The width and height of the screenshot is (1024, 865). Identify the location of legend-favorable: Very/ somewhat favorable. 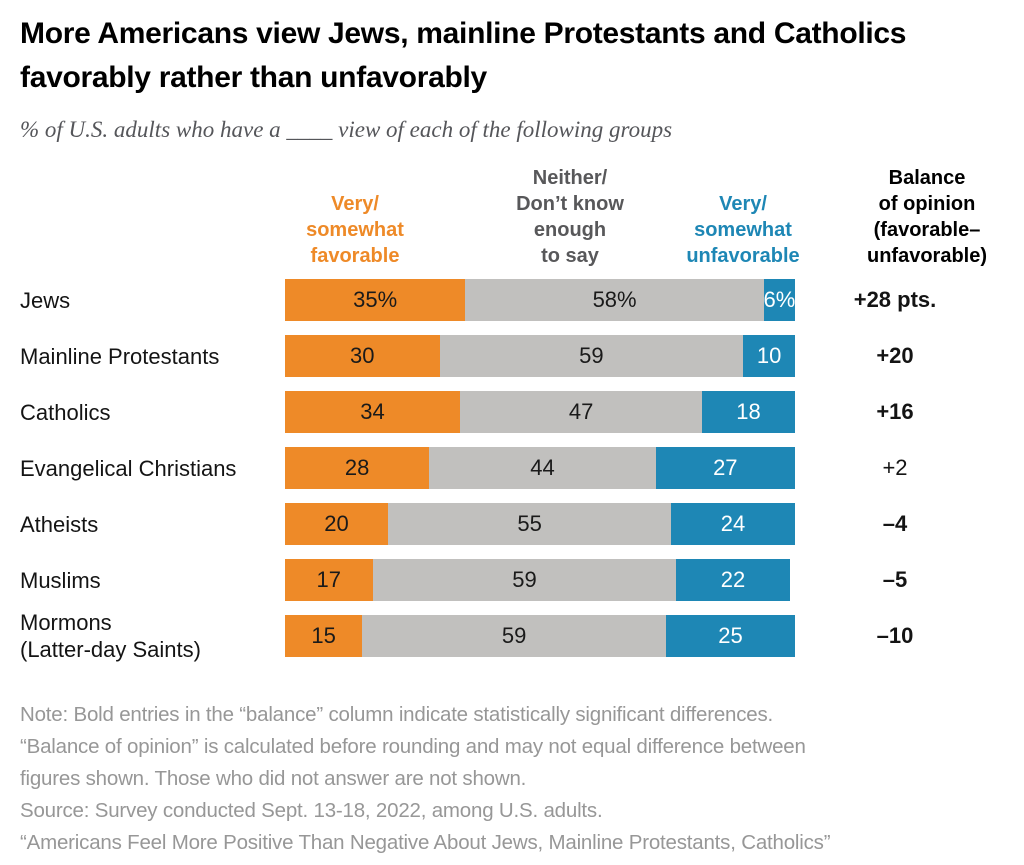
(355, 230).